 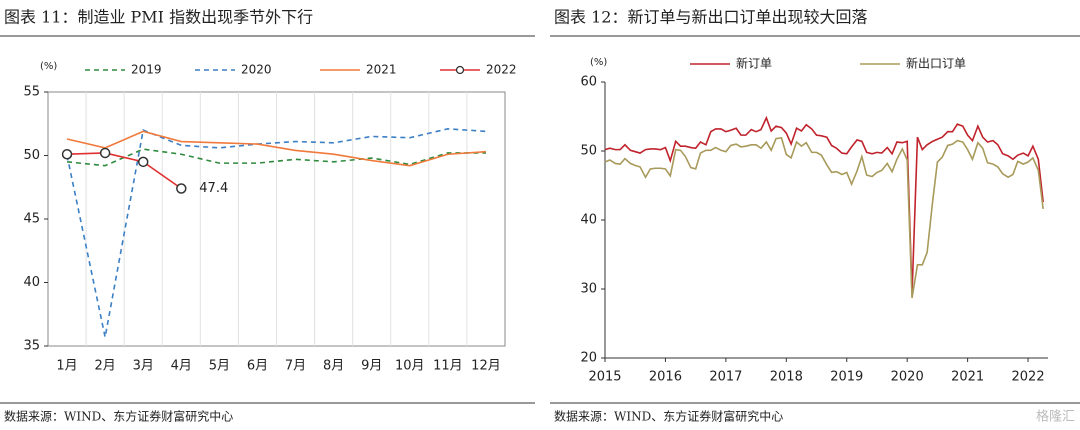 I want to click on x-tick-label: 2019, so click(x=846, y=377).